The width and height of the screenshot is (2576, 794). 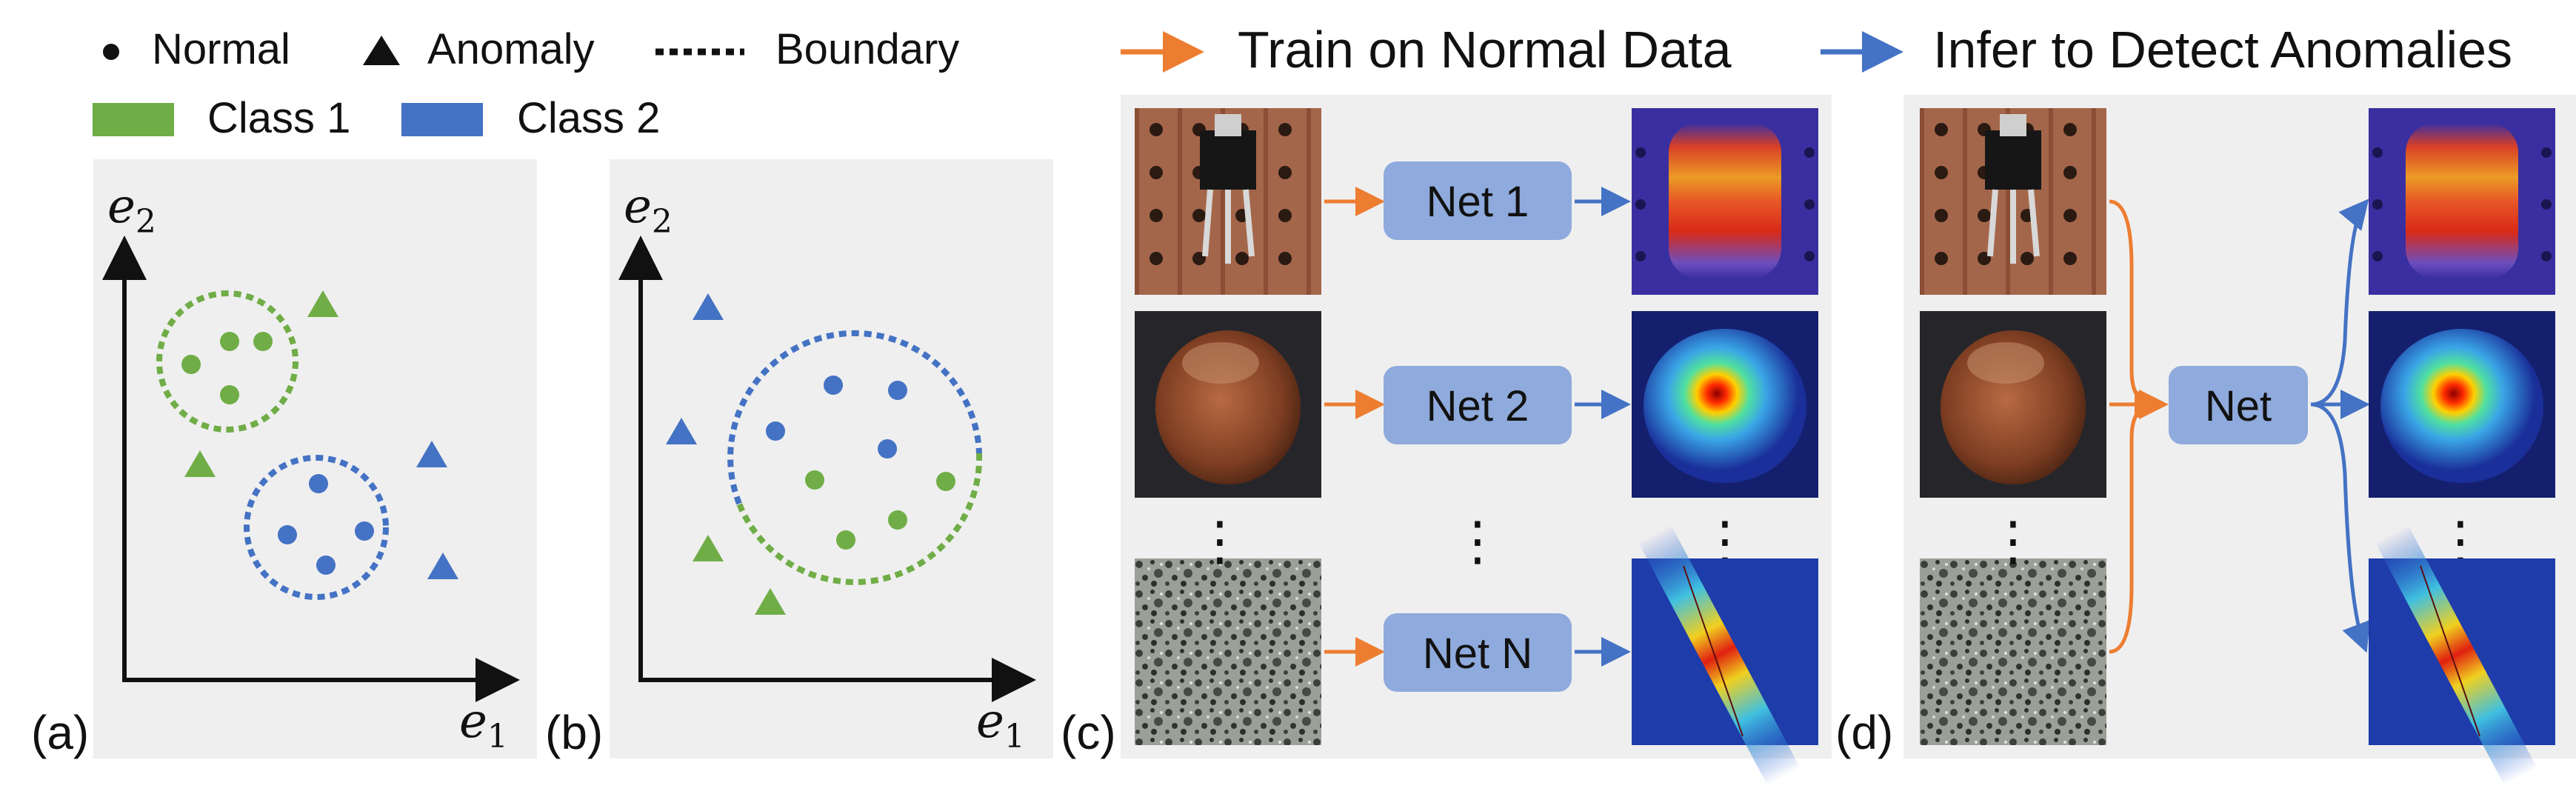 I want to click on panel-b-background, so click(x=831, y=458).